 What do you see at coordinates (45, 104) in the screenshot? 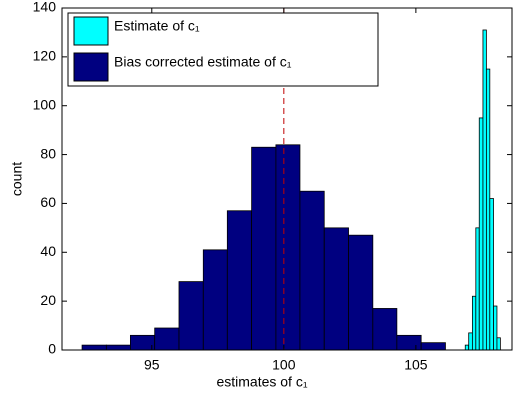
I see `y-tick-label: 100` at bounding box center [45, 104].